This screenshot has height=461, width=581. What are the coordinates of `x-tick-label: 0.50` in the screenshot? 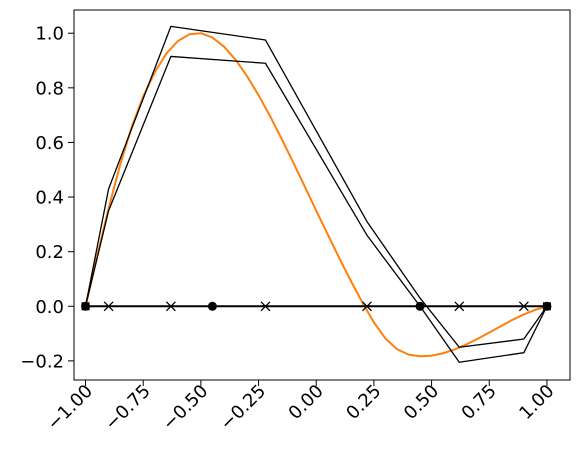 It's located at (421, 402).